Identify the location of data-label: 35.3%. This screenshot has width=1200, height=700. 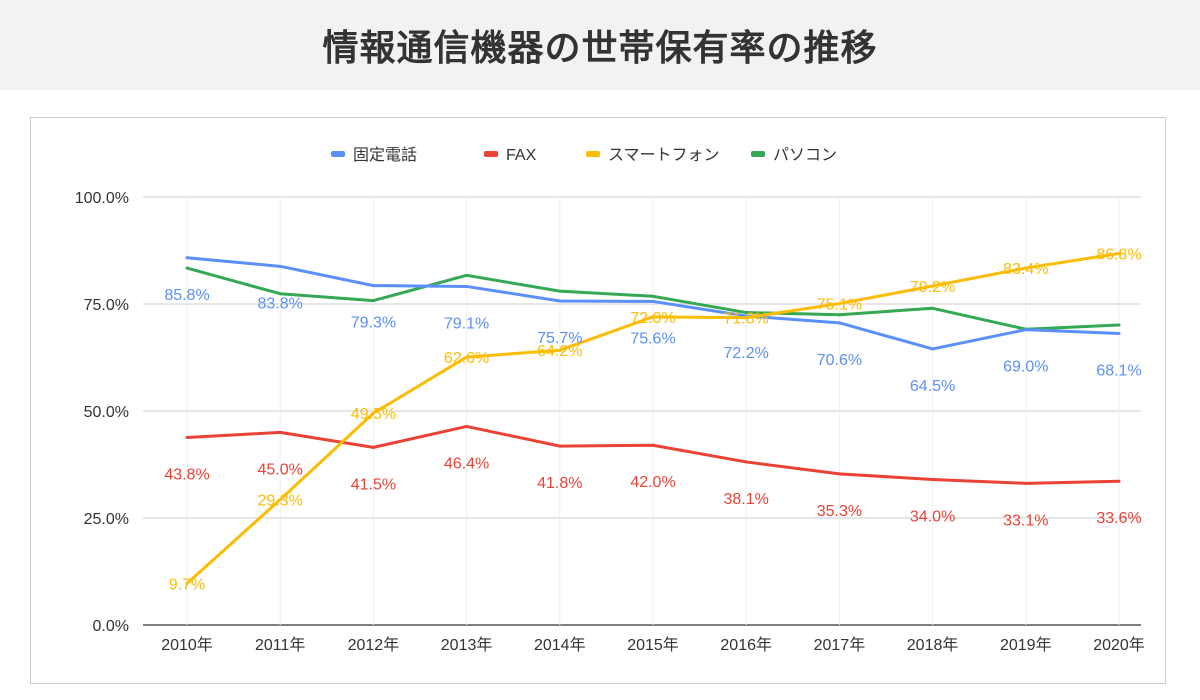
(839, 511).